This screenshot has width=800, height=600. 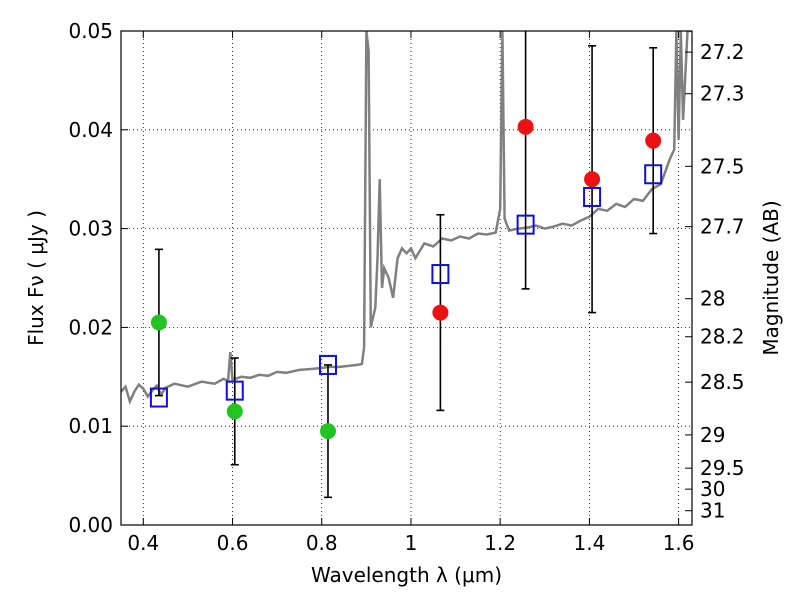 What do you see at coordinates (90, 229) in the screenshot?
I see `y-tick-label: 0.03` at bounding box center [90, 229].